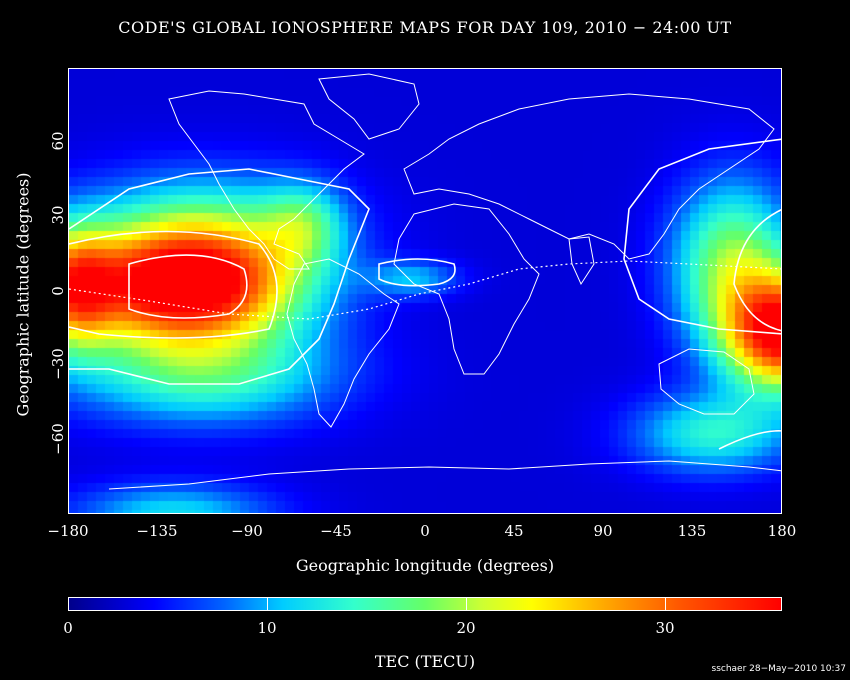  I want to click on x-axis-label: Geographic longitude (degrees), so click(425, 565).